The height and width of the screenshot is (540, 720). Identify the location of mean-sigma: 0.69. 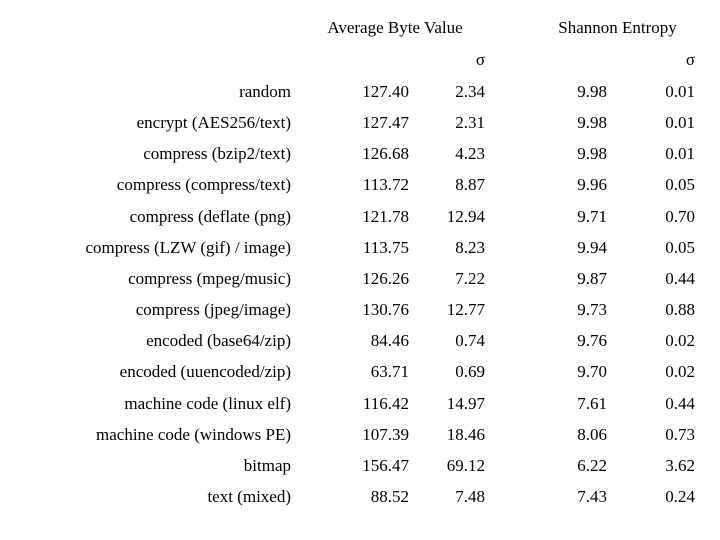
(470, 372).